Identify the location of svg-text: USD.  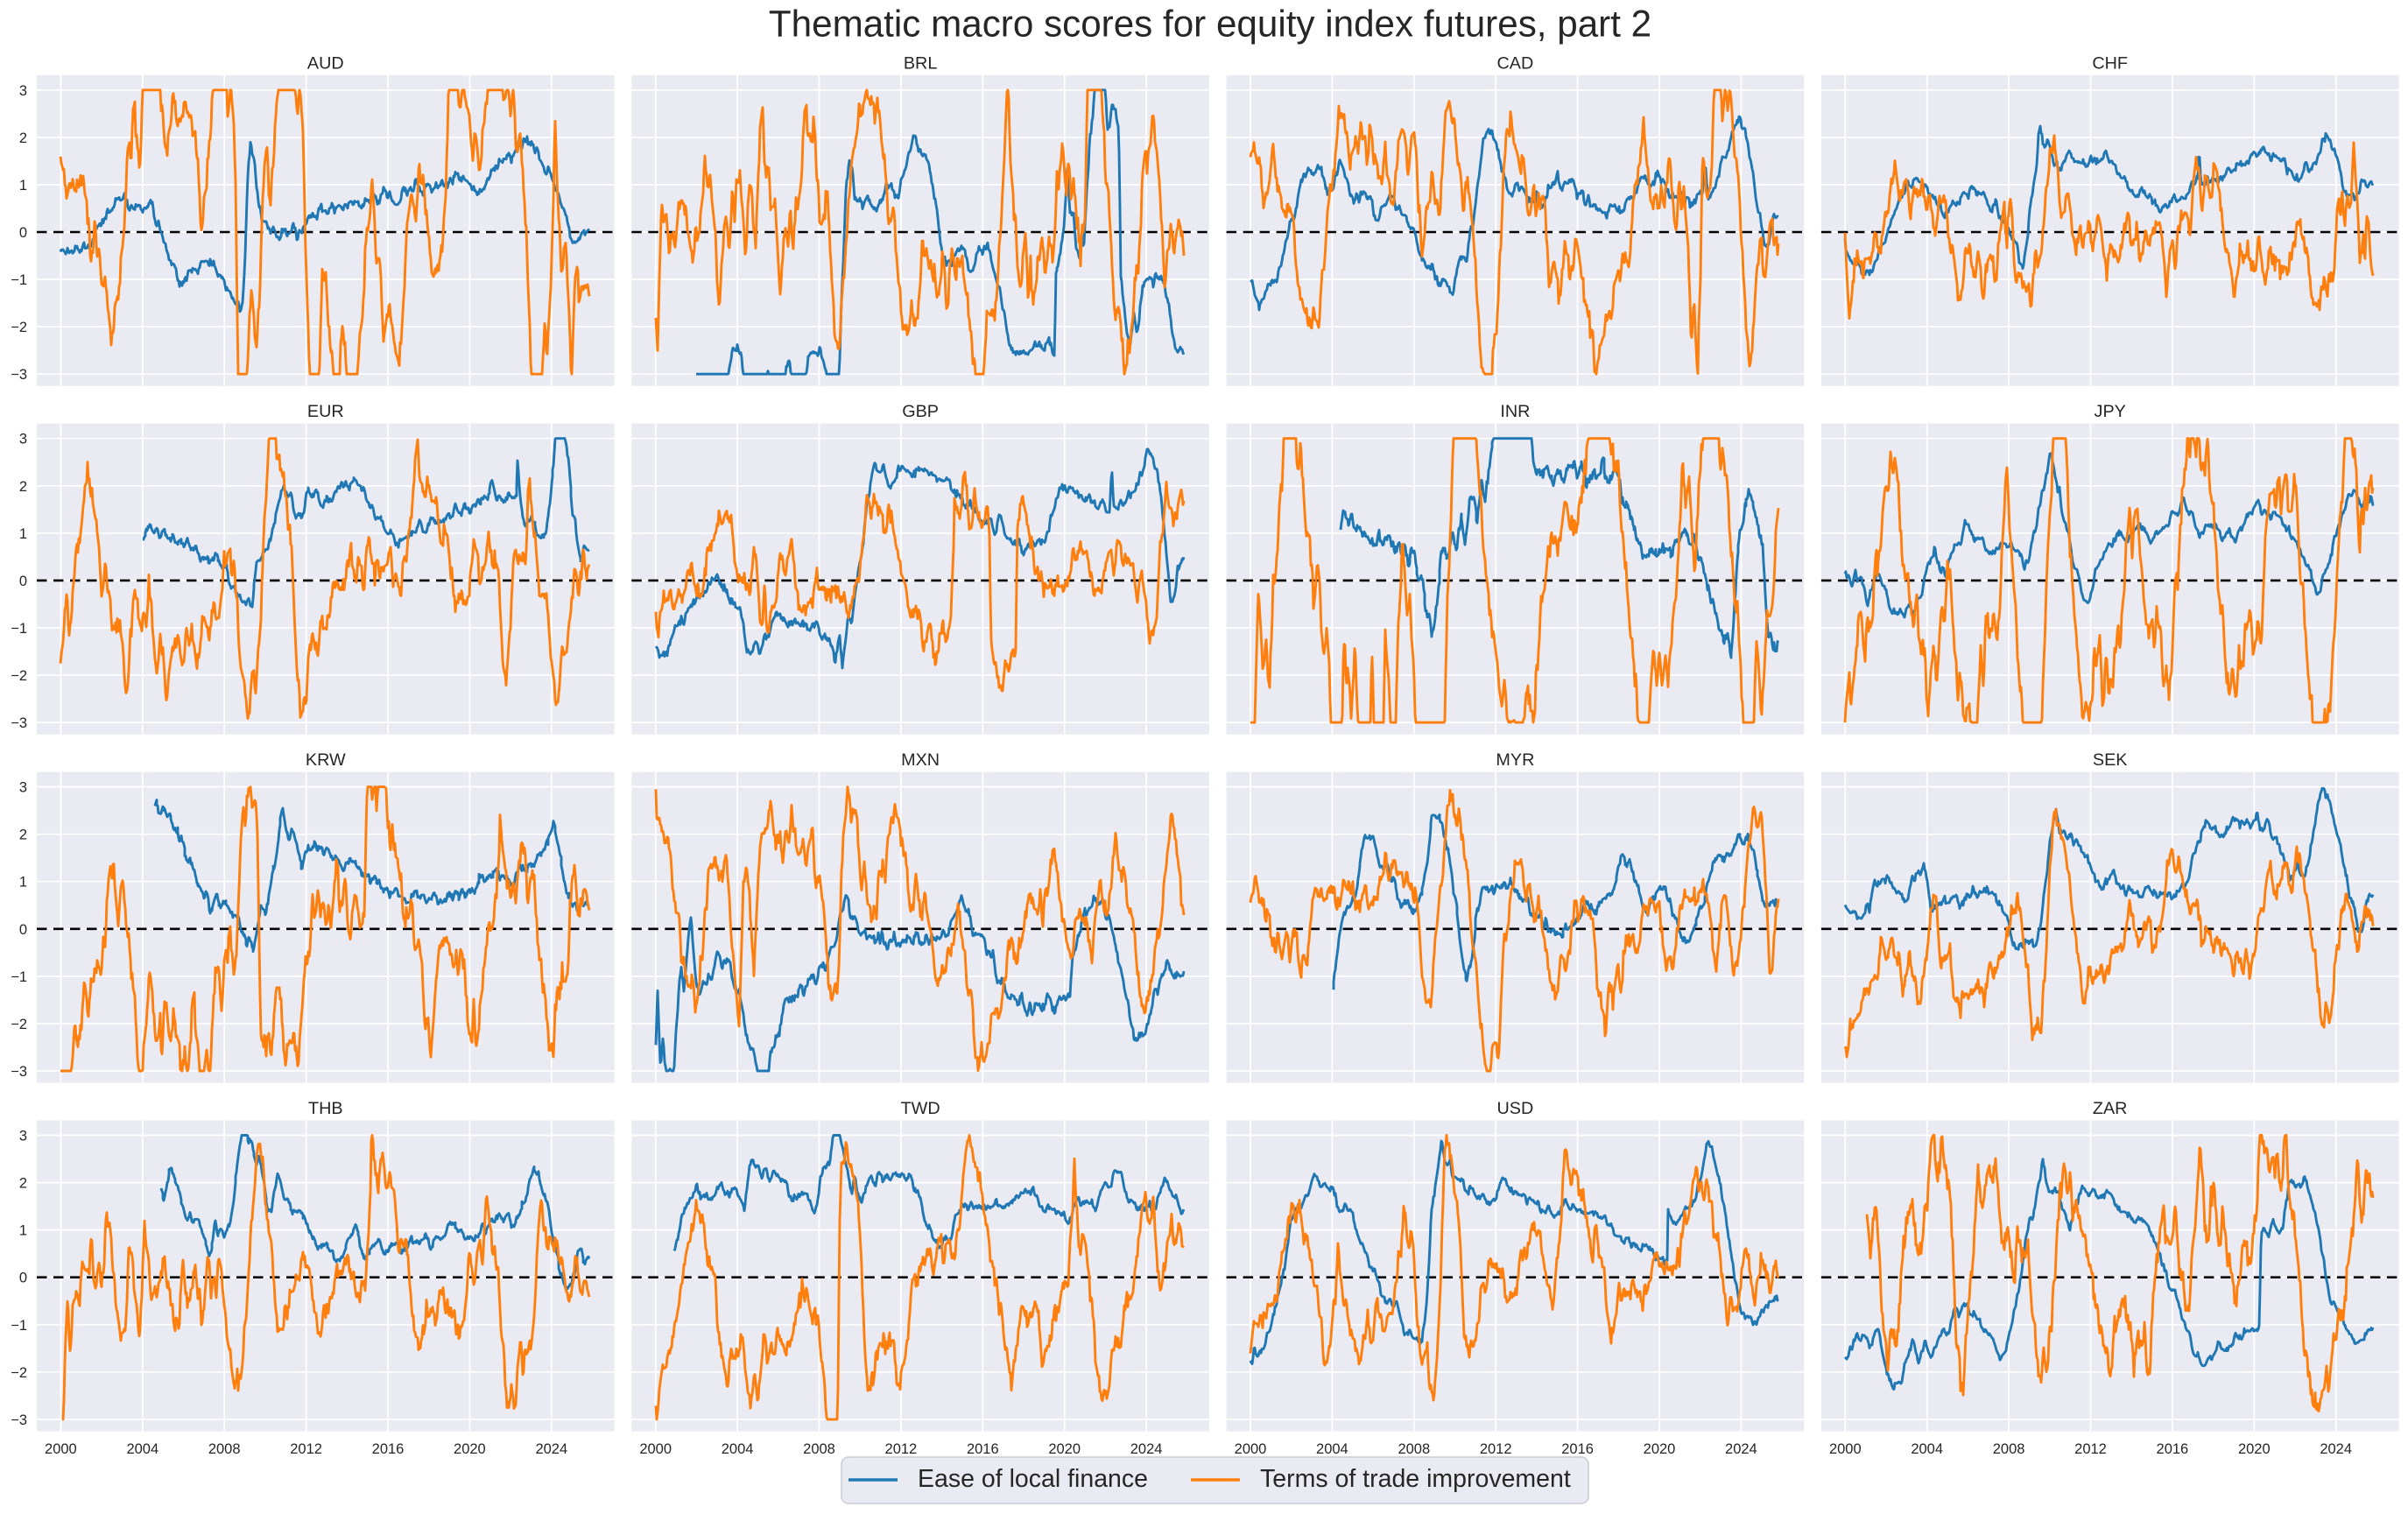
(1515, 1108).